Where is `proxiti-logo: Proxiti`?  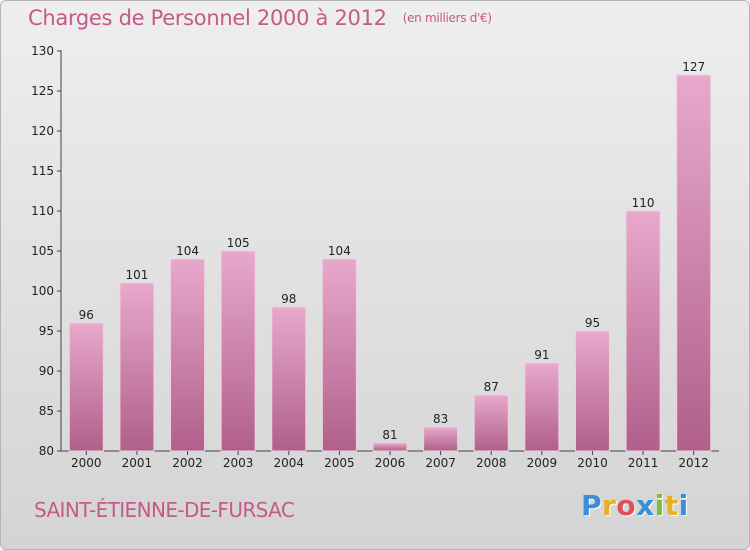
proxiti-logo: Proxiti is located at coordinates (635, 505).